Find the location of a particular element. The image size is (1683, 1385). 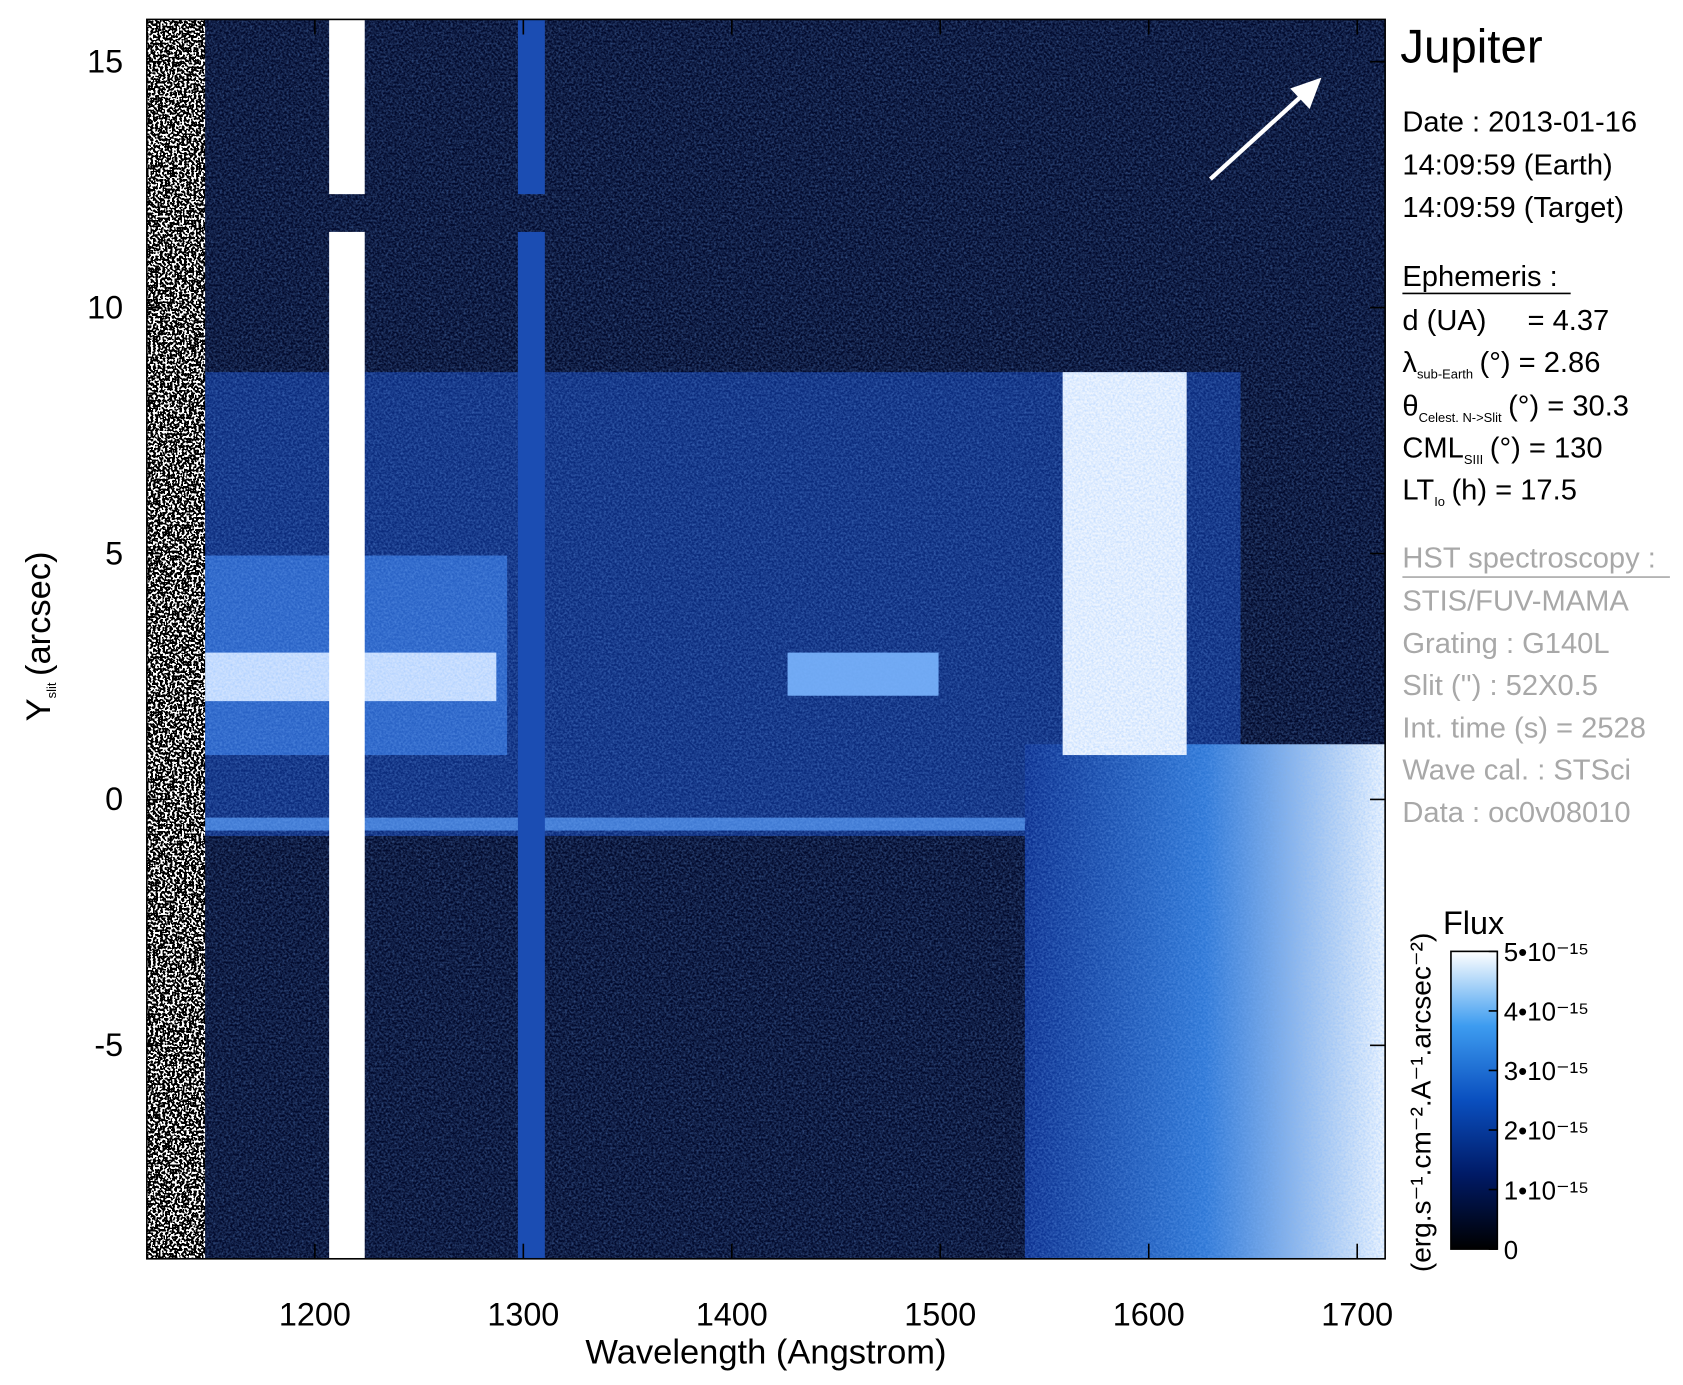

y-tick-label: 10 is located at coordinates (105, 307).